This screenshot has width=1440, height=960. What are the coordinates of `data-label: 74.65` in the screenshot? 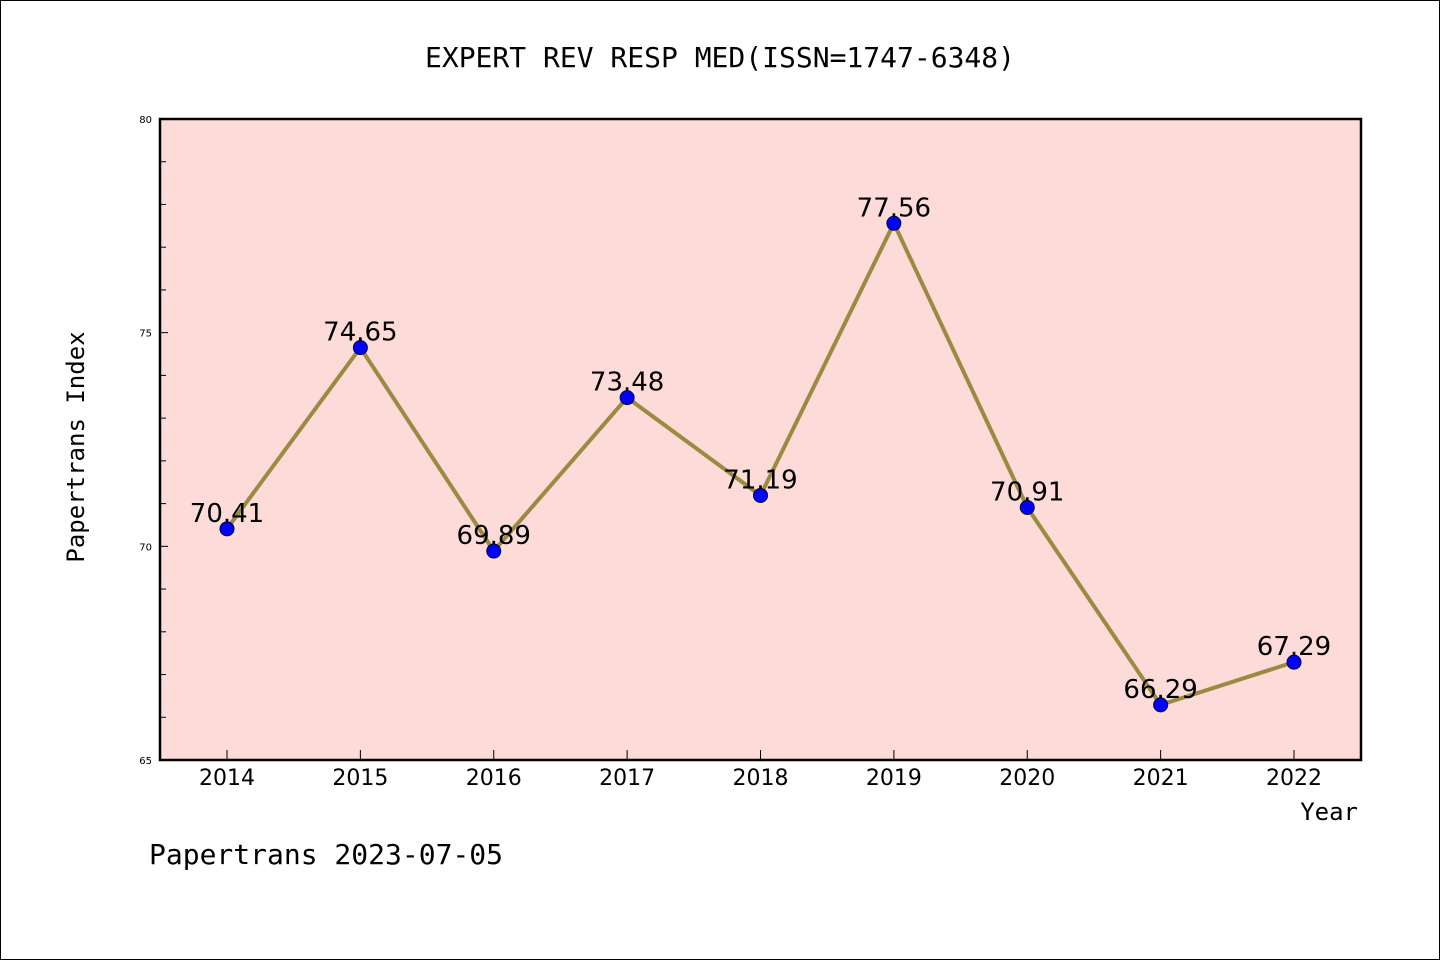 It's located at (360, 333).